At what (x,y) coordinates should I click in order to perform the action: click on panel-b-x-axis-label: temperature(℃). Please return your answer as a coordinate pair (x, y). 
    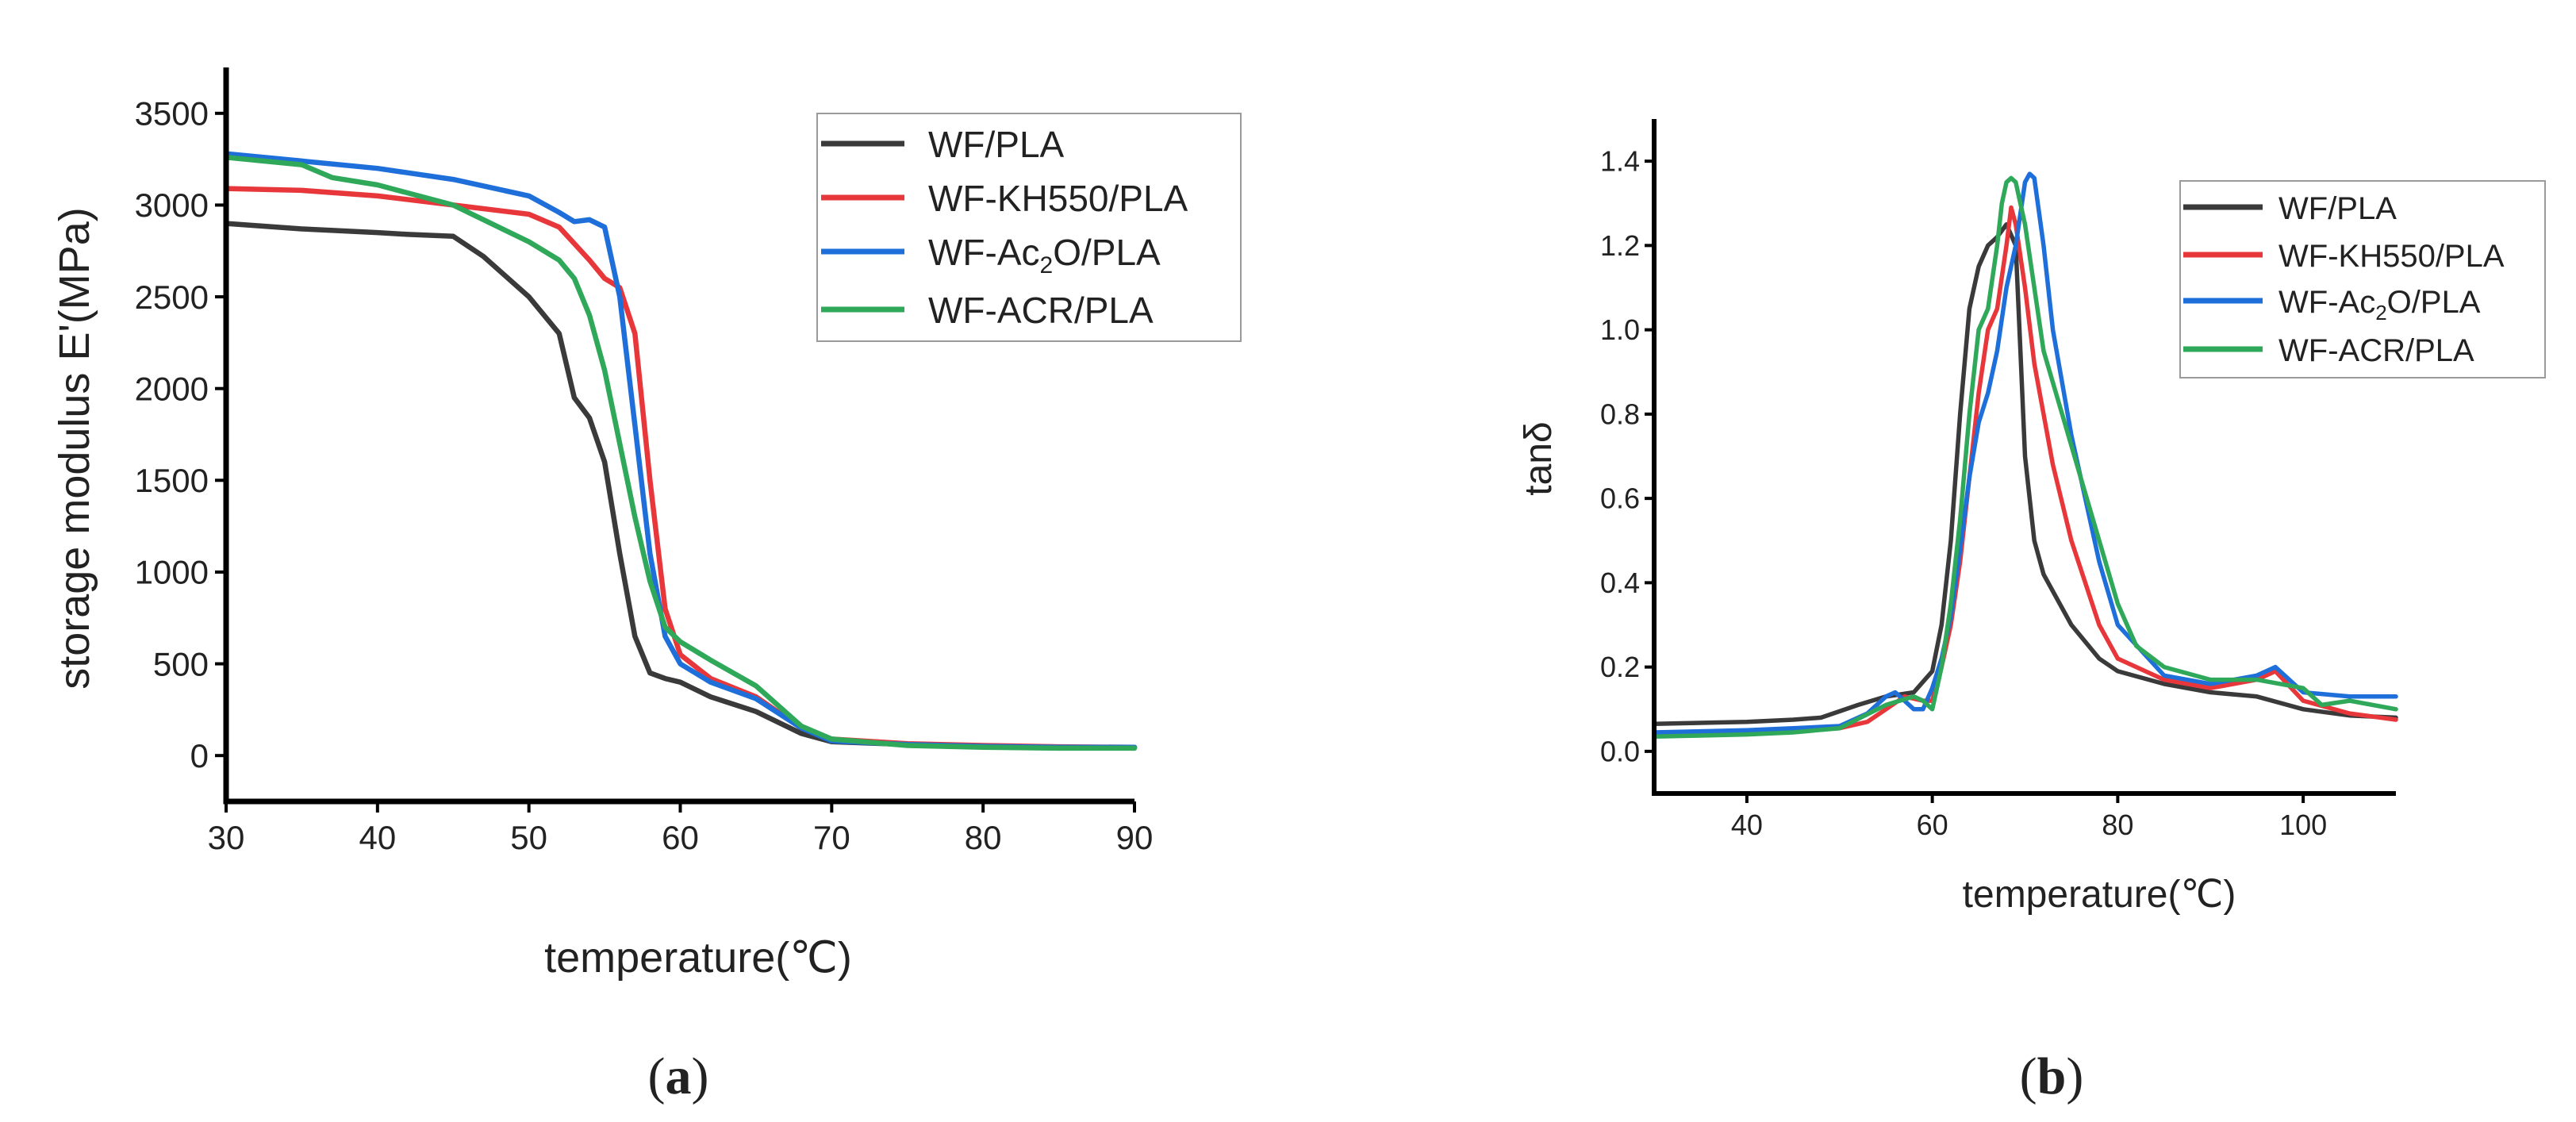
    Looking at the image, I should click on (2099, 895).